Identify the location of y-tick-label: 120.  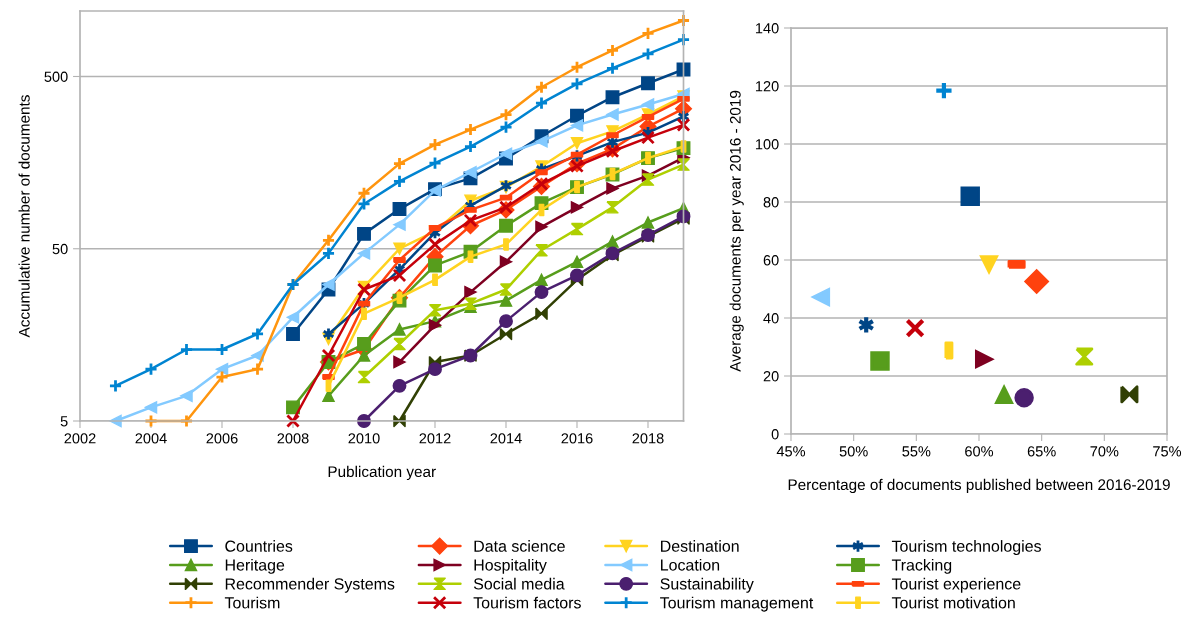
(767, 86).